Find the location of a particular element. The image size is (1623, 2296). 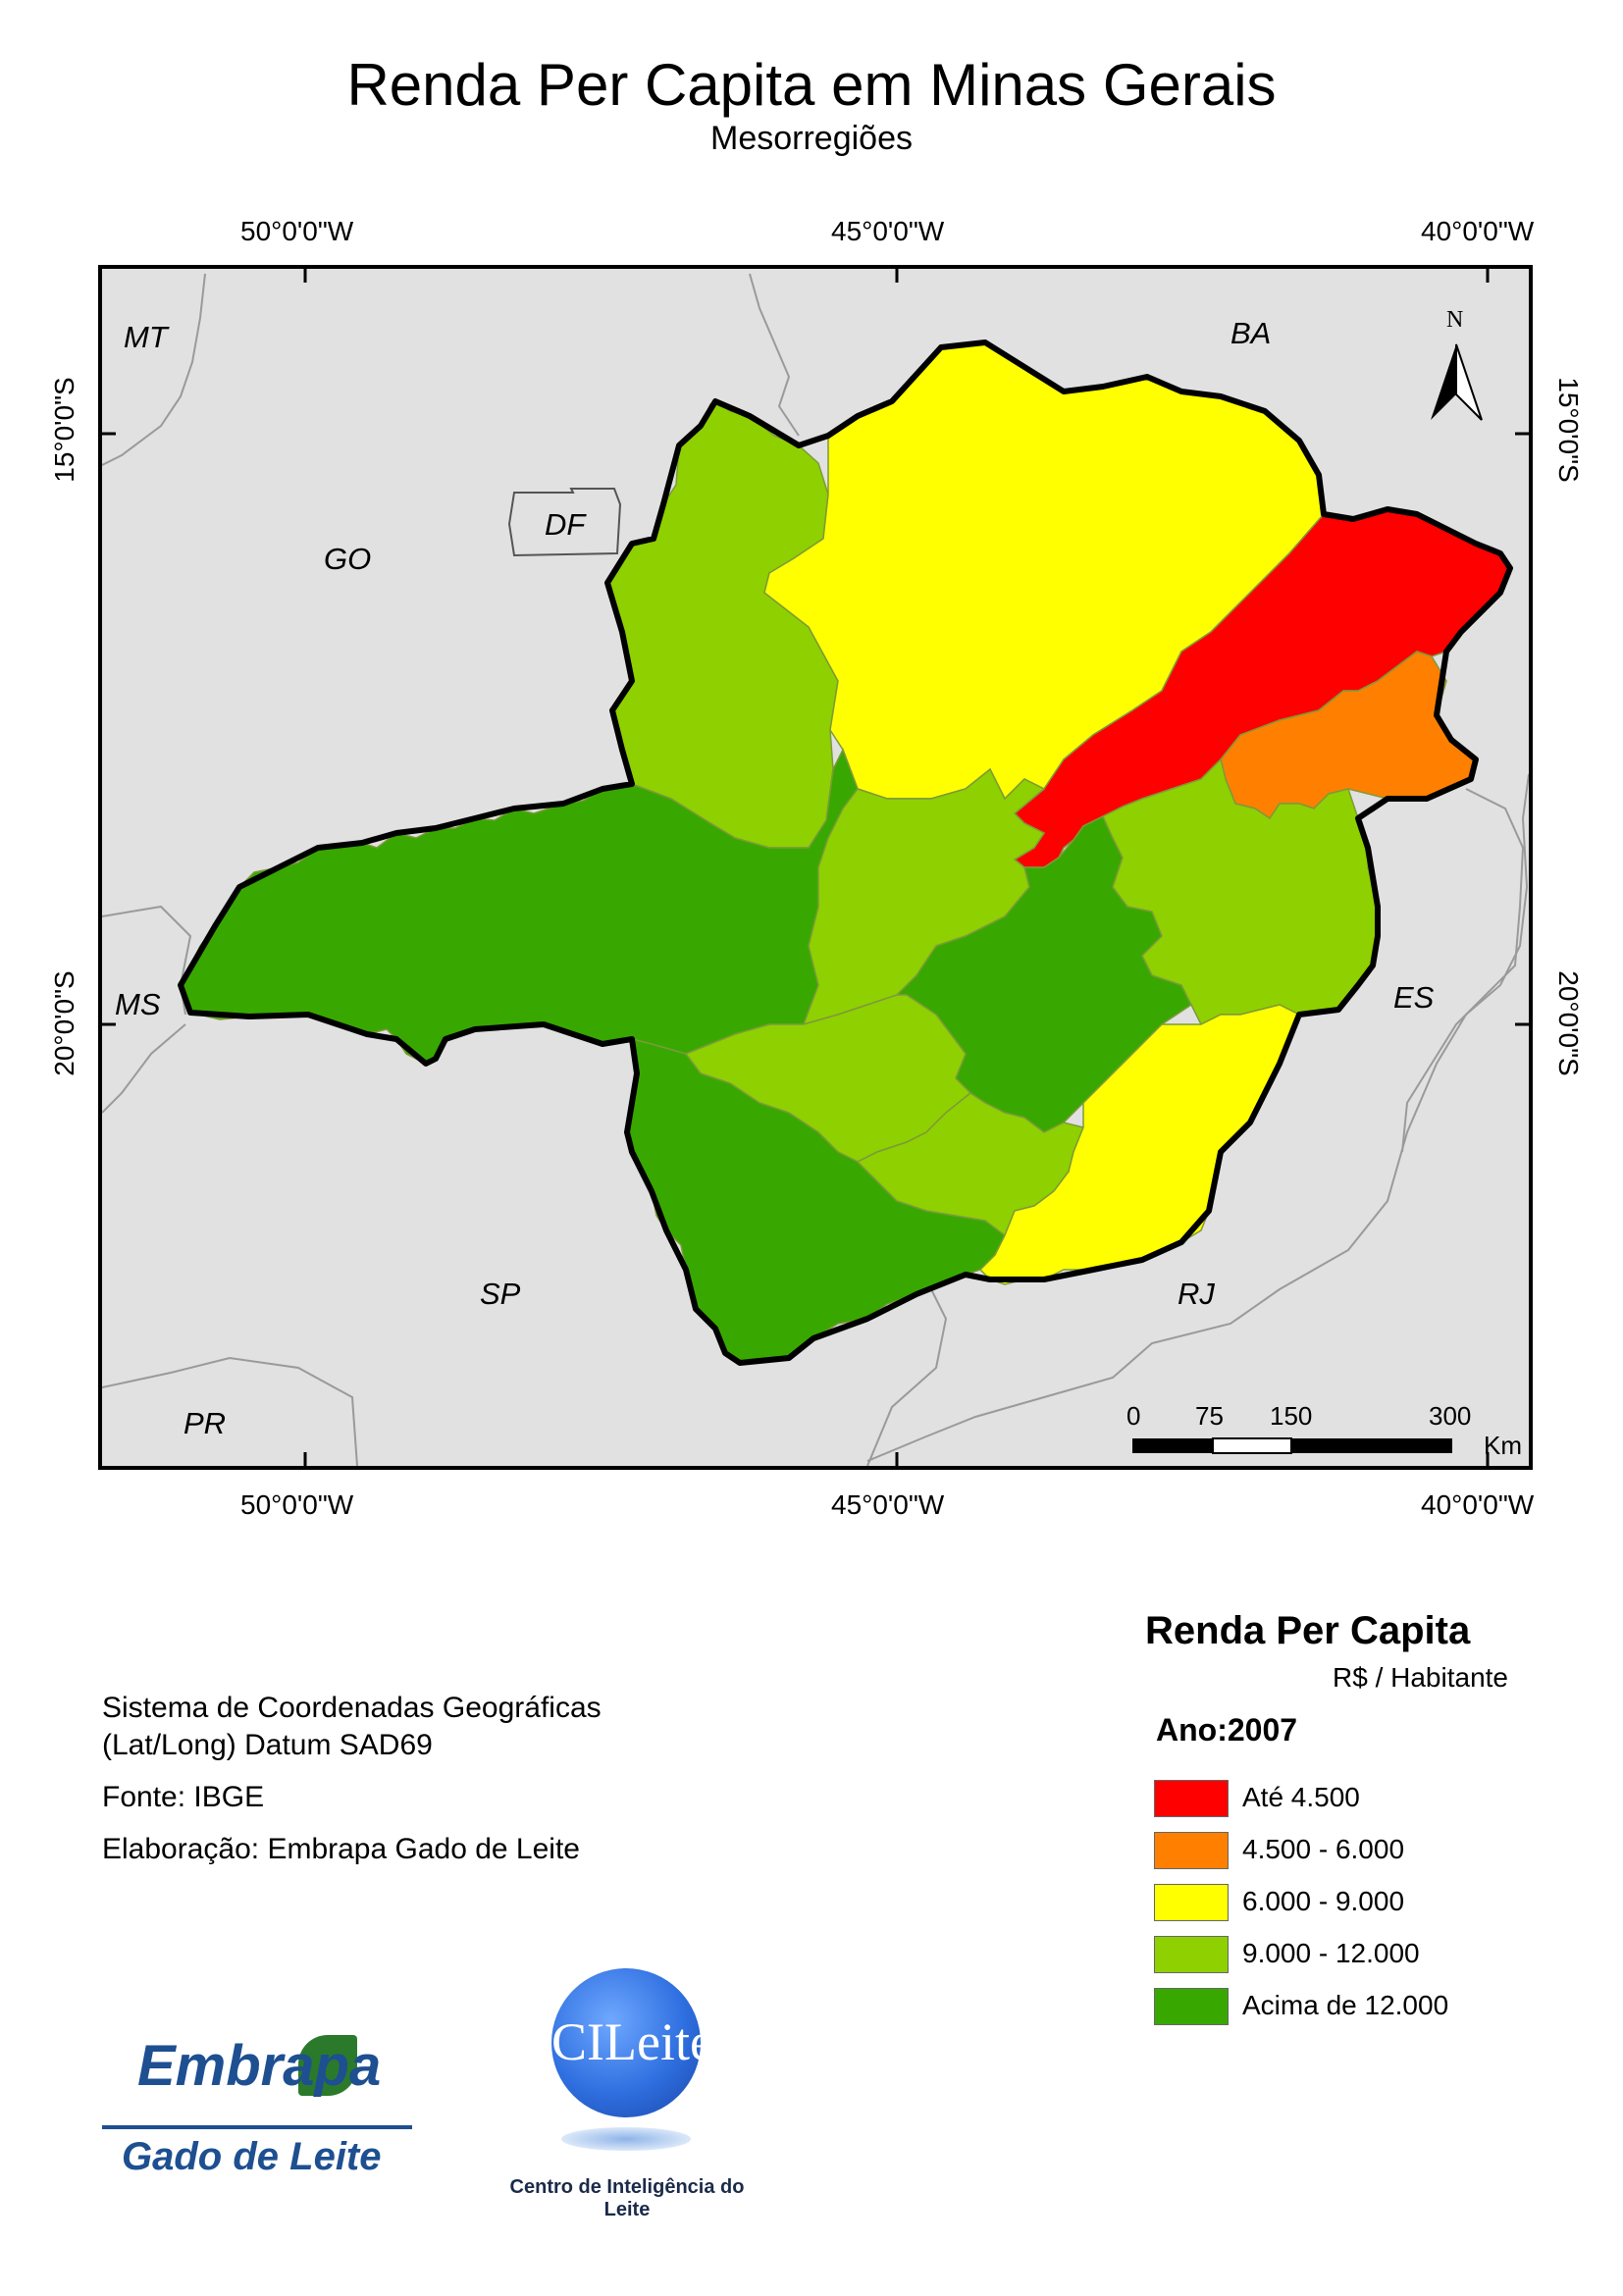

coord-right-20s: 20°0'0"S is located at coordinates (1568, 1023).